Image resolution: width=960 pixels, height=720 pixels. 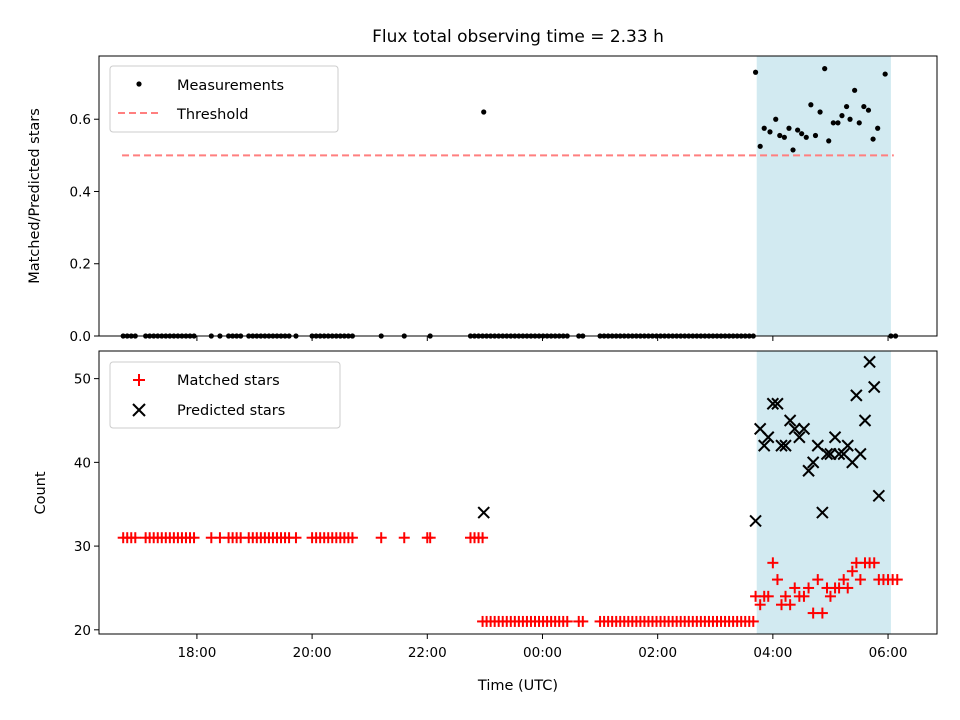 What do you see at coordinates (427, 653) in the screenshot?
I see `x-tick-label: 22:00` at bounding box center [427, 653].